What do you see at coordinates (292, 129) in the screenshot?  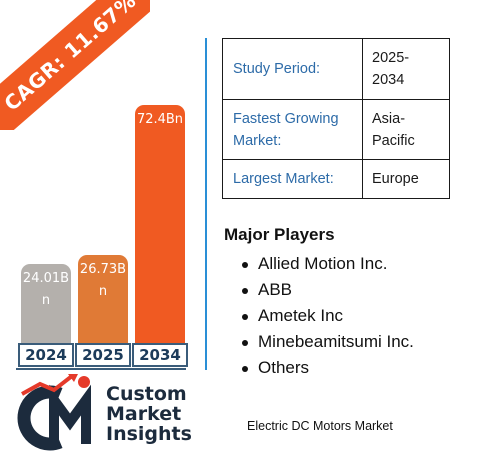 I see `info-key: Fastest Growing Market:` at bounding box center [292, 129].